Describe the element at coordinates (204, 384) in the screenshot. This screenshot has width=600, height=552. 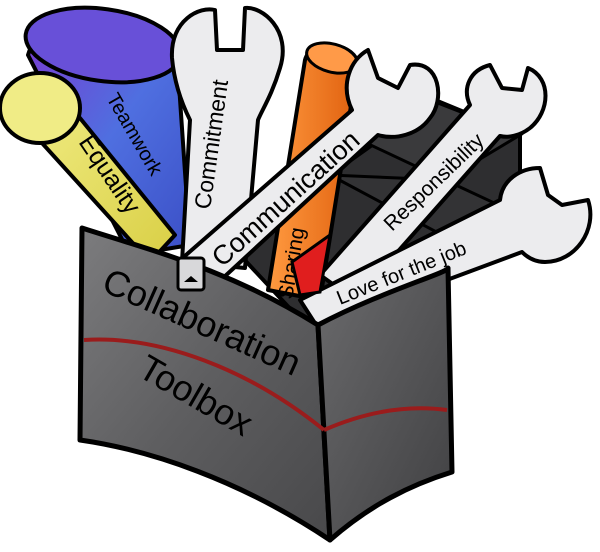
I see `box-stripe-front` at that location.